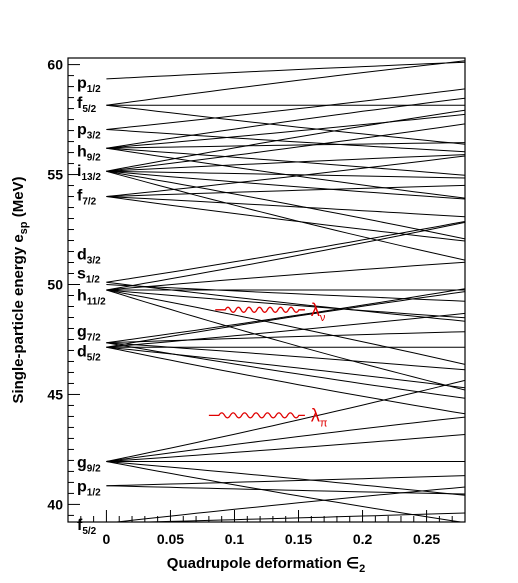 The width and height of the screenshot is (518, 583). I want to click on y-tick-label: 45, so click(55, 394).